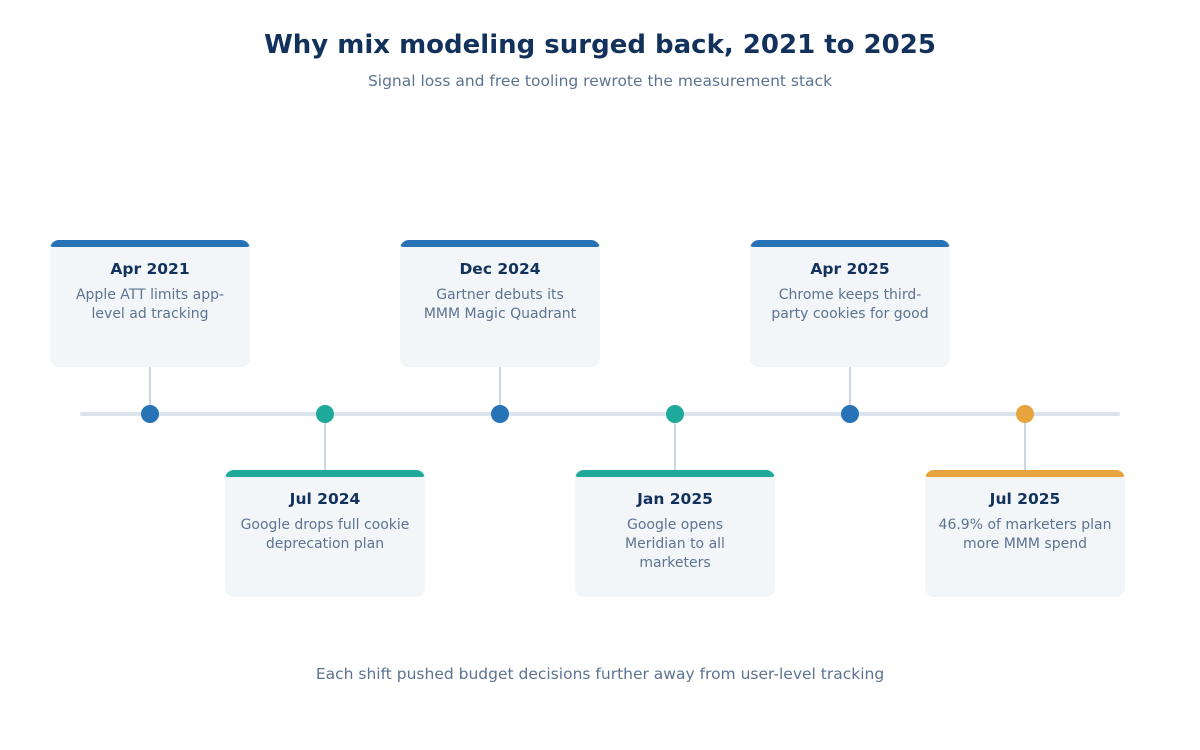 The height and width of the screenshot is (750, 1200). What do you see at coordinates (675, 499) in the screenshot?
I see `event-date: Jan 2025` at bounding box center [675, 499].